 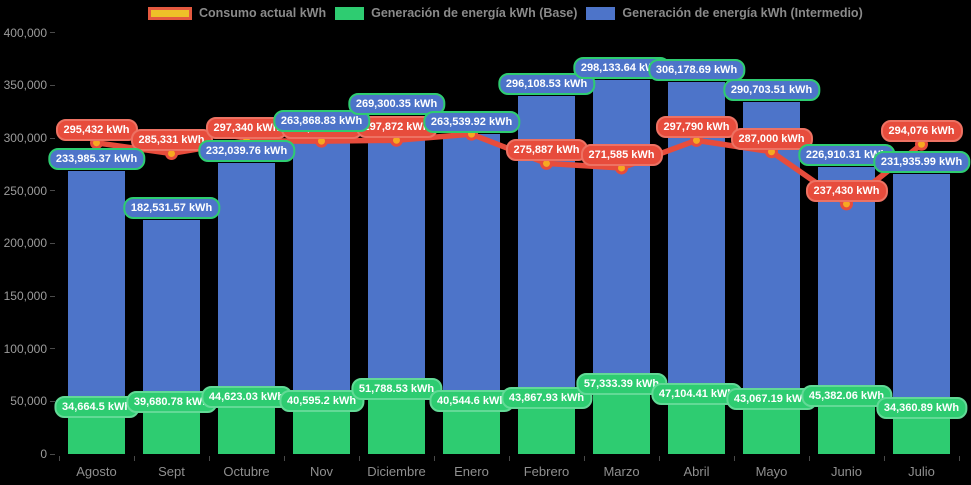 What do you see at coordinates (921, 435) in the screenshot?
I see `bar-base-julio` at bounding box center [921, 435].